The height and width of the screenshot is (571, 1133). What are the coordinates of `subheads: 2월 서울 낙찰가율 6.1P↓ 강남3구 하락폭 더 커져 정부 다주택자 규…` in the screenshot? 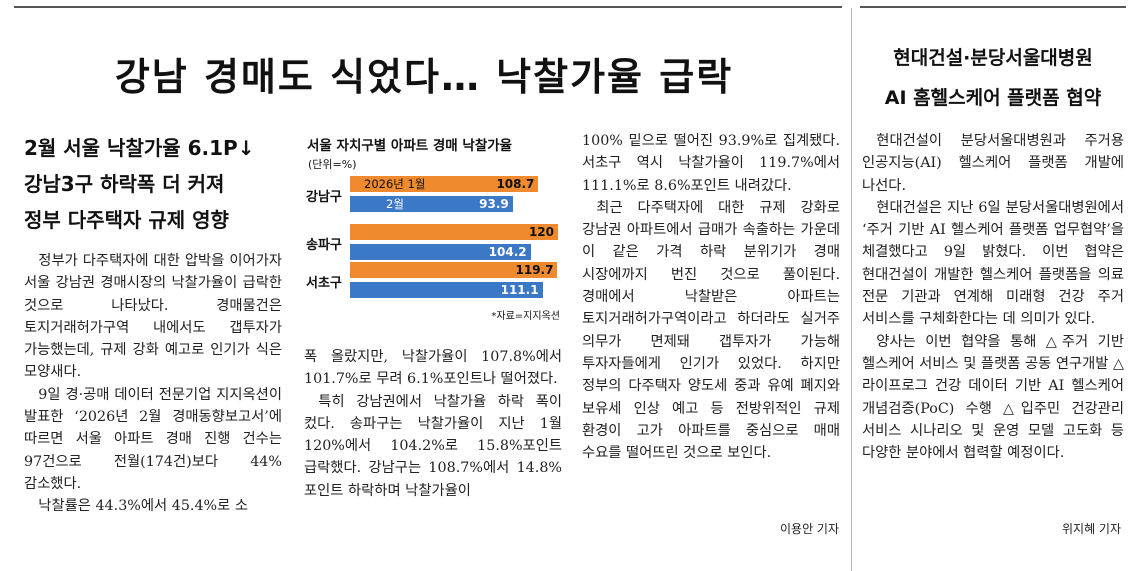 It's located at (149, 184).